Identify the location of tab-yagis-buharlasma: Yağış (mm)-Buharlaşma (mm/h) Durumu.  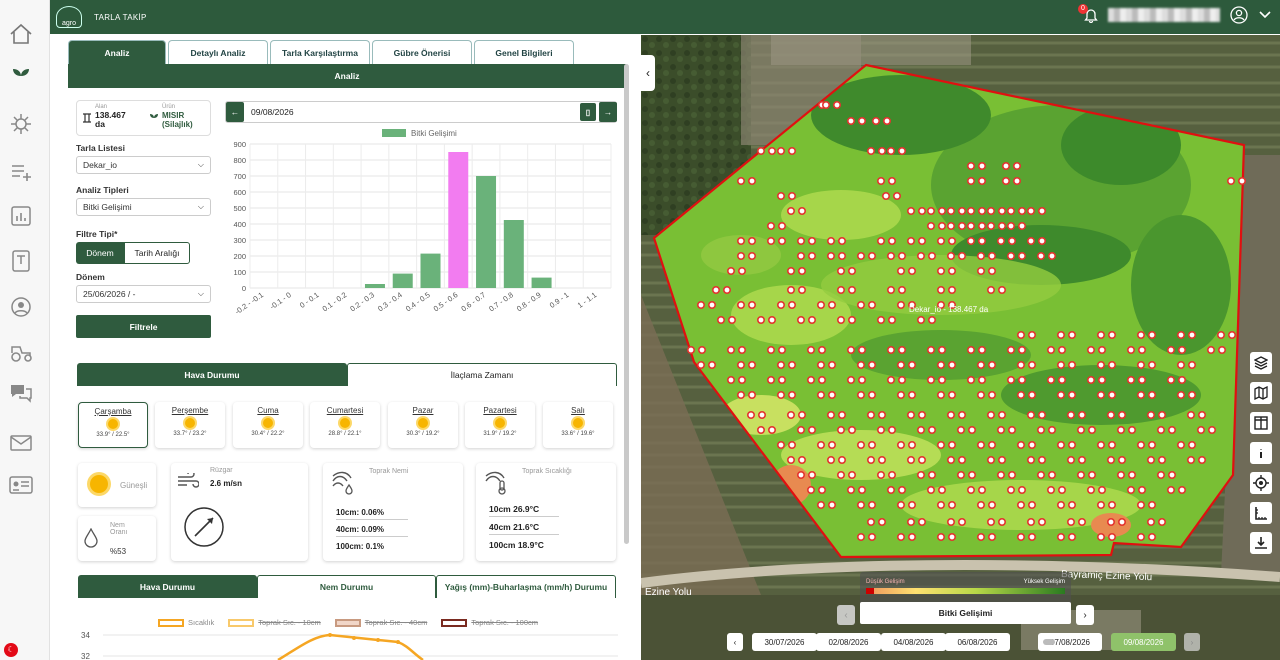
(526, 586).